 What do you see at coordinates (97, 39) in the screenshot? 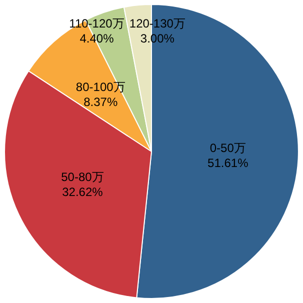
I see `data-label: 4.40%` at bounding box center [97, 39].